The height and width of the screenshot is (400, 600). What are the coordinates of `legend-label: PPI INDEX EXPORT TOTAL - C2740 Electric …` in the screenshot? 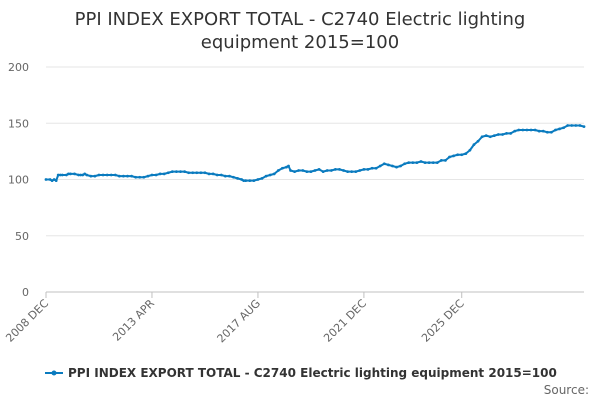 It's located at (312, 373).